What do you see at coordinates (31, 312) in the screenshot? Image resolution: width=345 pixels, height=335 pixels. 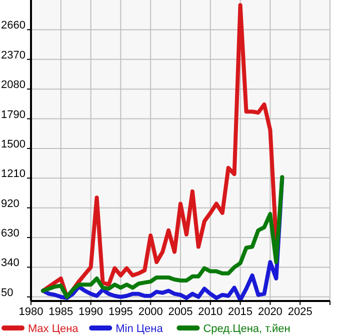 I see `x-tick-label: 1980` at bounding box center [31, 312].